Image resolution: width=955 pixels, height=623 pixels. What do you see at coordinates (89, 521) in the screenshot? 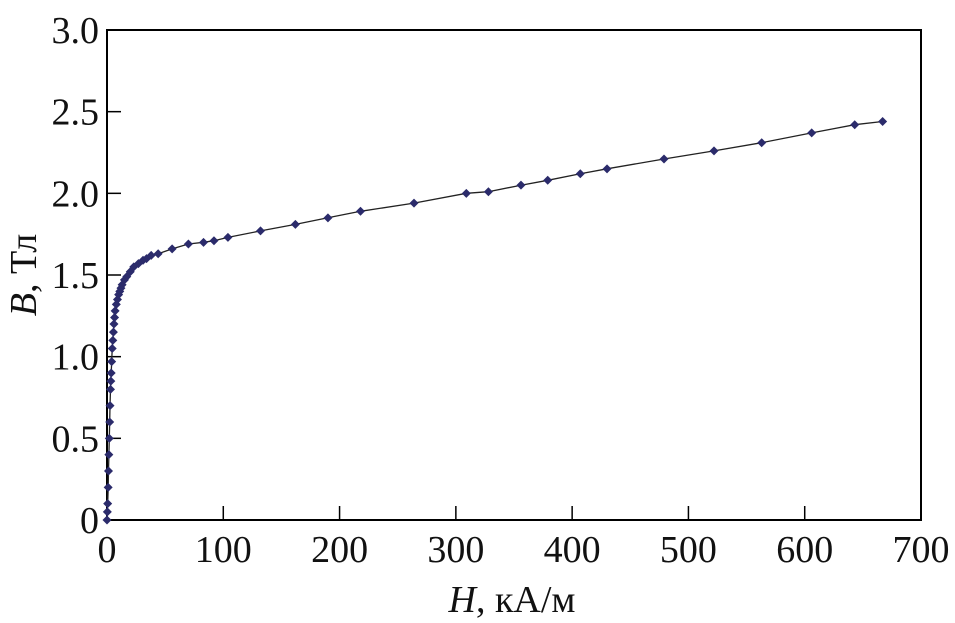
I see `y-tick-label: 0` at bounding box center [89, 521].